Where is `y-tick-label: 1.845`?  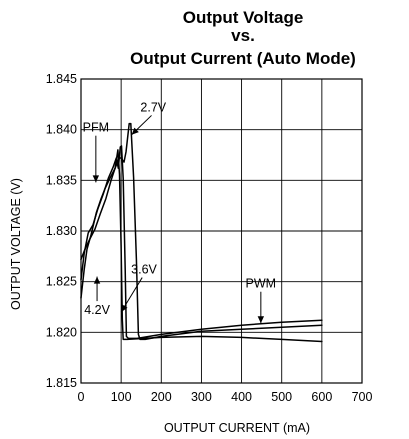
y-tick-label: 1.845 is located at coordinates (61, 79).